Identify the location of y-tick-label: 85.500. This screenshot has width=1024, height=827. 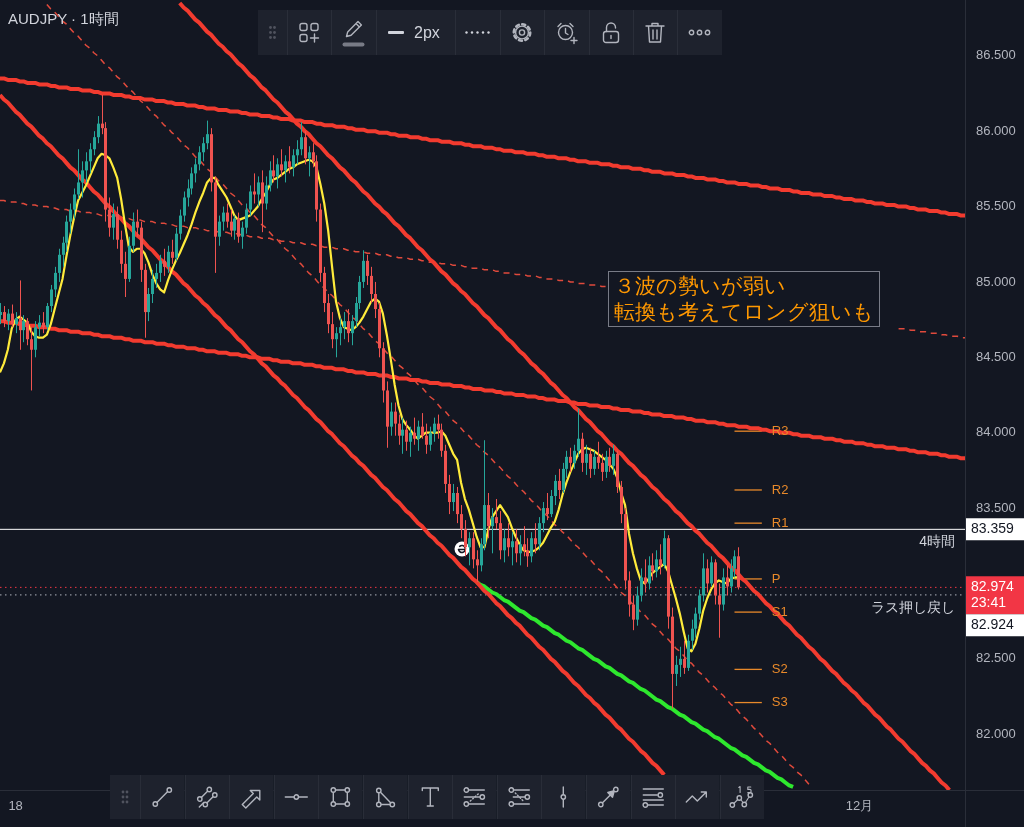
(996, 206).